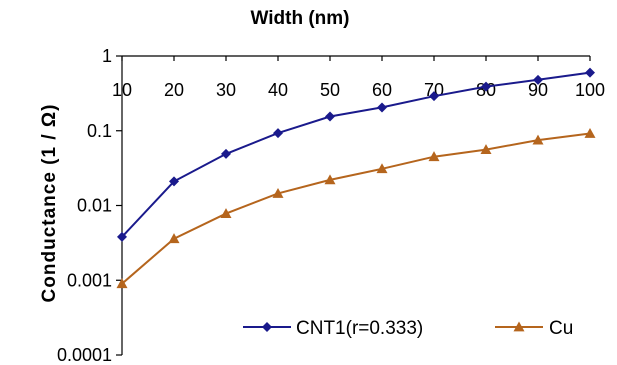 The height and width of the screenshot is (365, 617). Describe the element at coordinates (49, 203) in the screenshot. I see `y-axis-title: Conductance (1 / Ω)` at that location.